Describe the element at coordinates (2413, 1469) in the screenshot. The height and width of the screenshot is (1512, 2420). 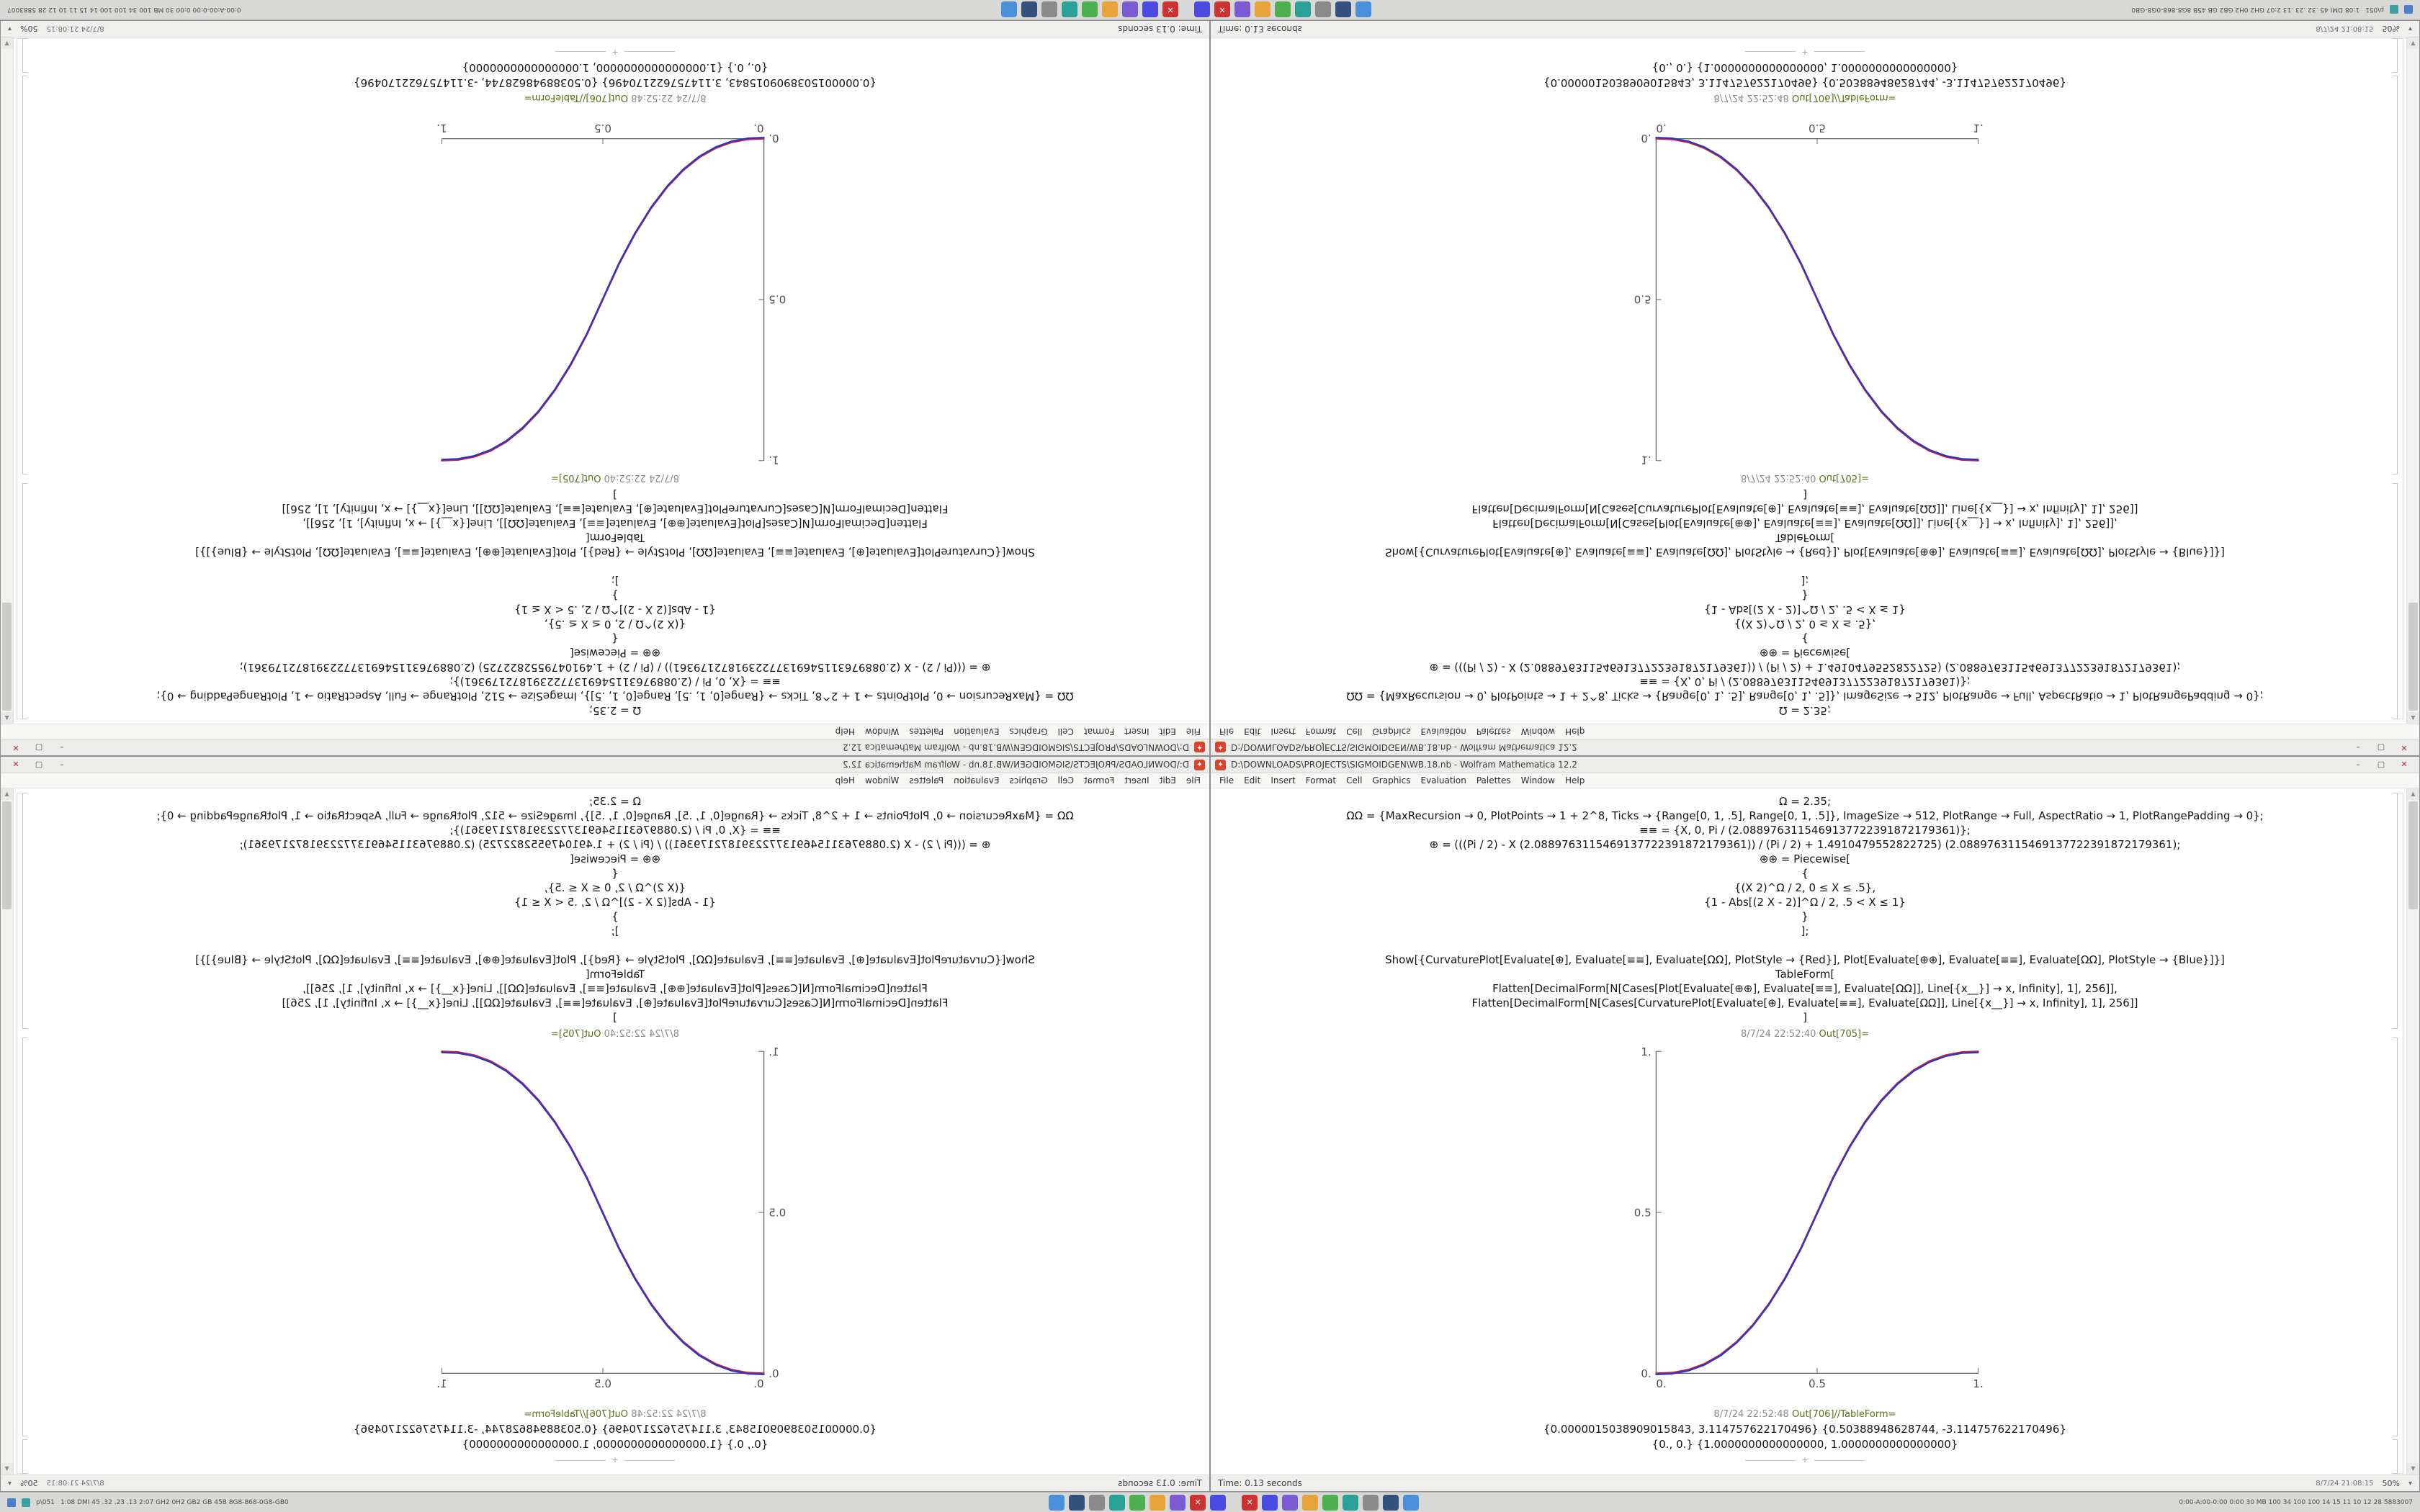
I see `scroll-down-arrow: ▼` at that location.